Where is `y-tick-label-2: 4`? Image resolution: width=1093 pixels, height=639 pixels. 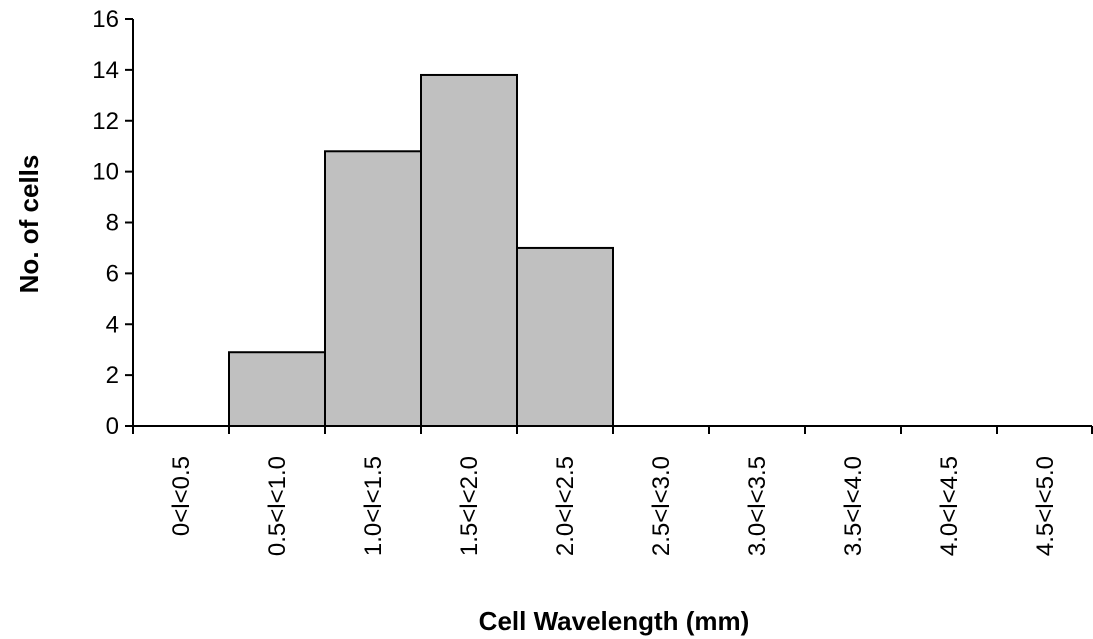
y-tick-label-2: 4 is located at coordinates (112, 324).